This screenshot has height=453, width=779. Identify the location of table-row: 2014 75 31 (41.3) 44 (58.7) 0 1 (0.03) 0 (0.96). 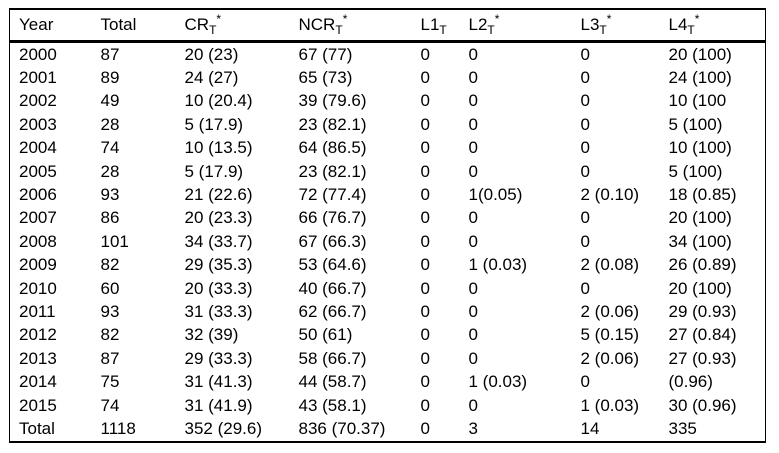
(388, 381).